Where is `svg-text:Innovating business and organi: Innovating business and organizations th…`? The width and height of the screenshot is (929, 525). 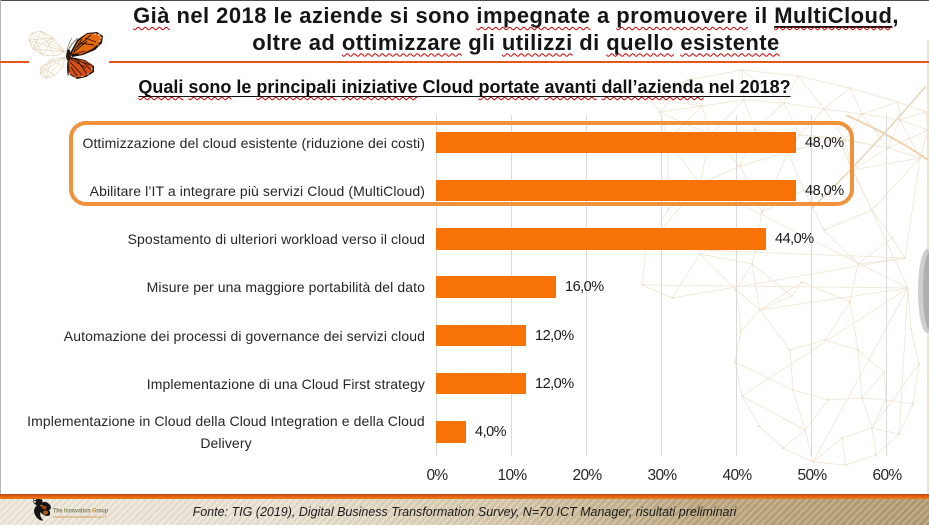
svg-text:Innovating business and organi: Innovating business and organizations th… is located at coordinates (80, 517).